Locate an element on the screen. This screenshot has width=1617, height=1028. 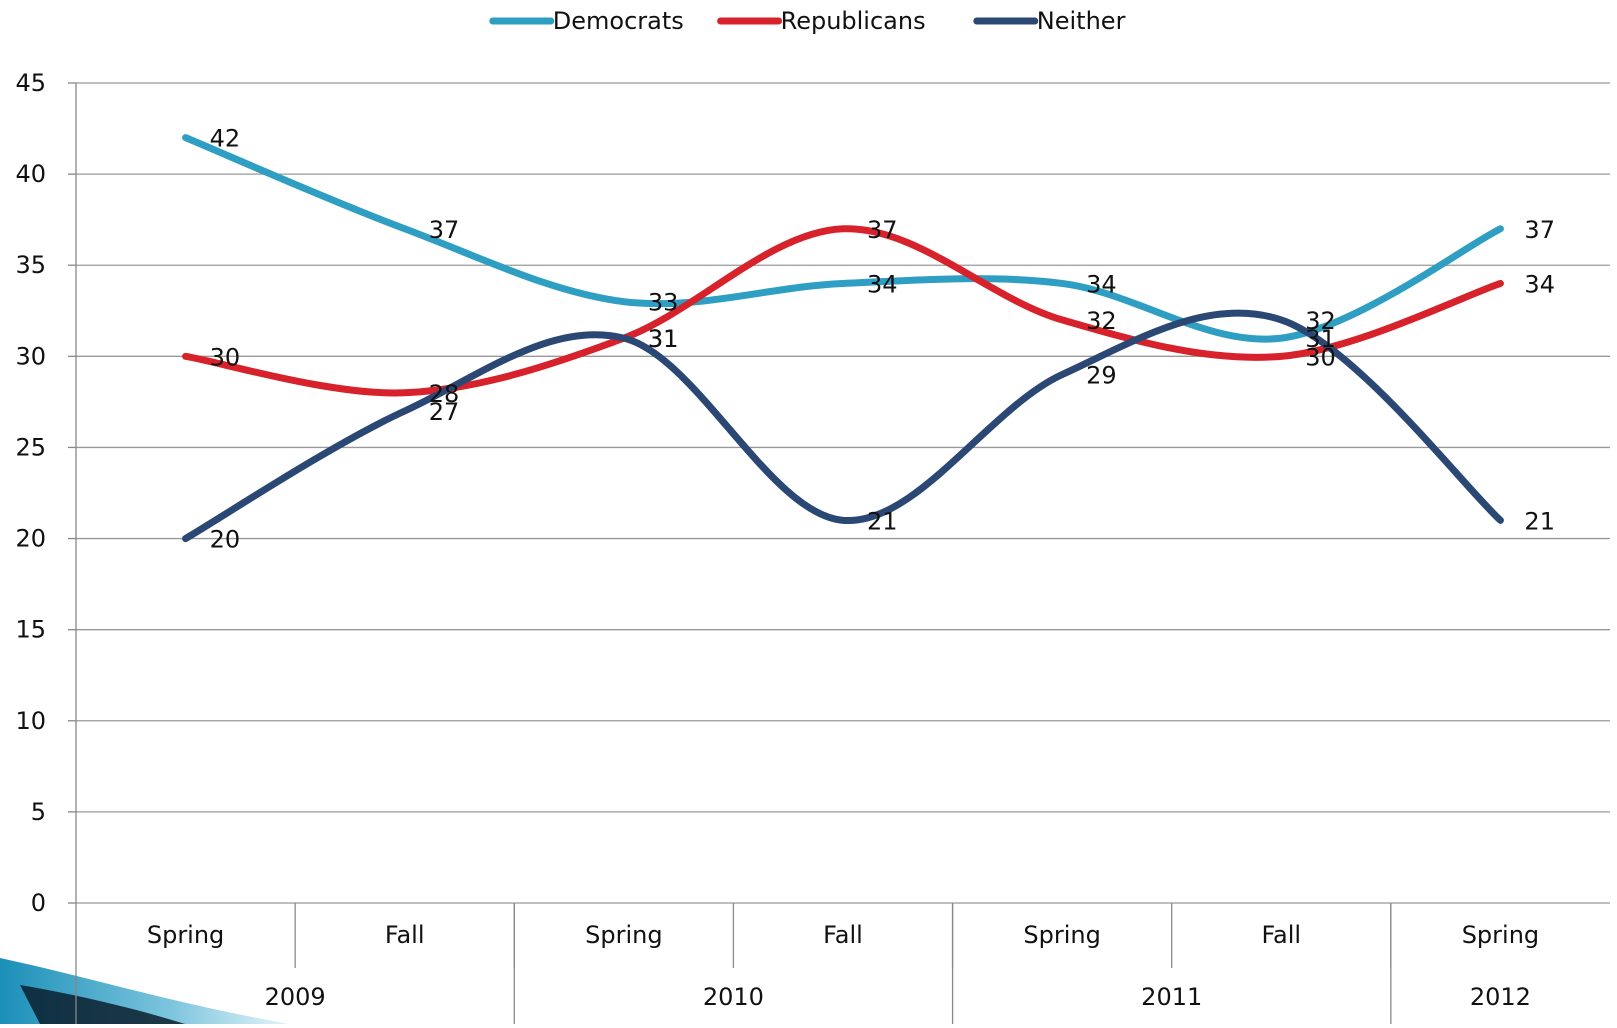
series-line-republicans is located at coordinates (843, 311).